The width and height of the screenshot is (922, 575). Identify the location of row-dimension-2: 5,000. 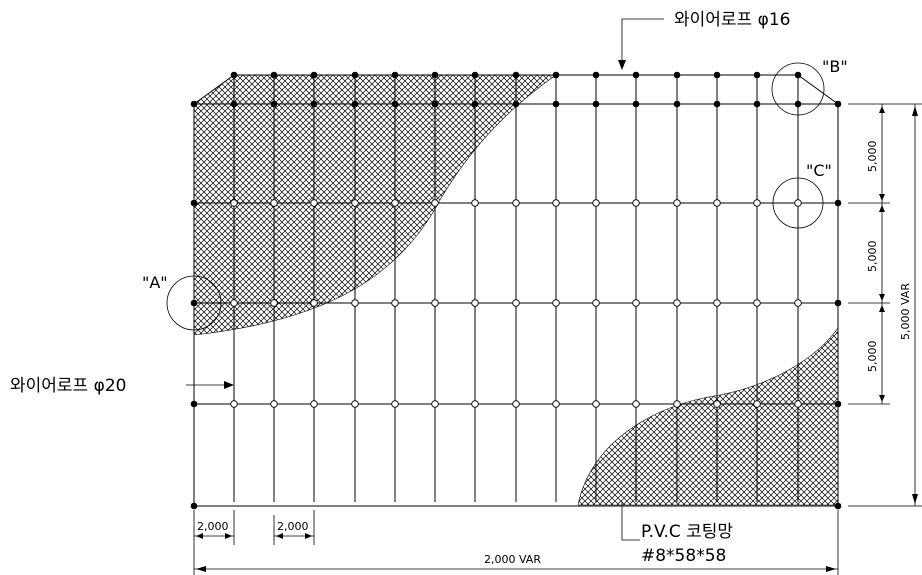
(872, 257).